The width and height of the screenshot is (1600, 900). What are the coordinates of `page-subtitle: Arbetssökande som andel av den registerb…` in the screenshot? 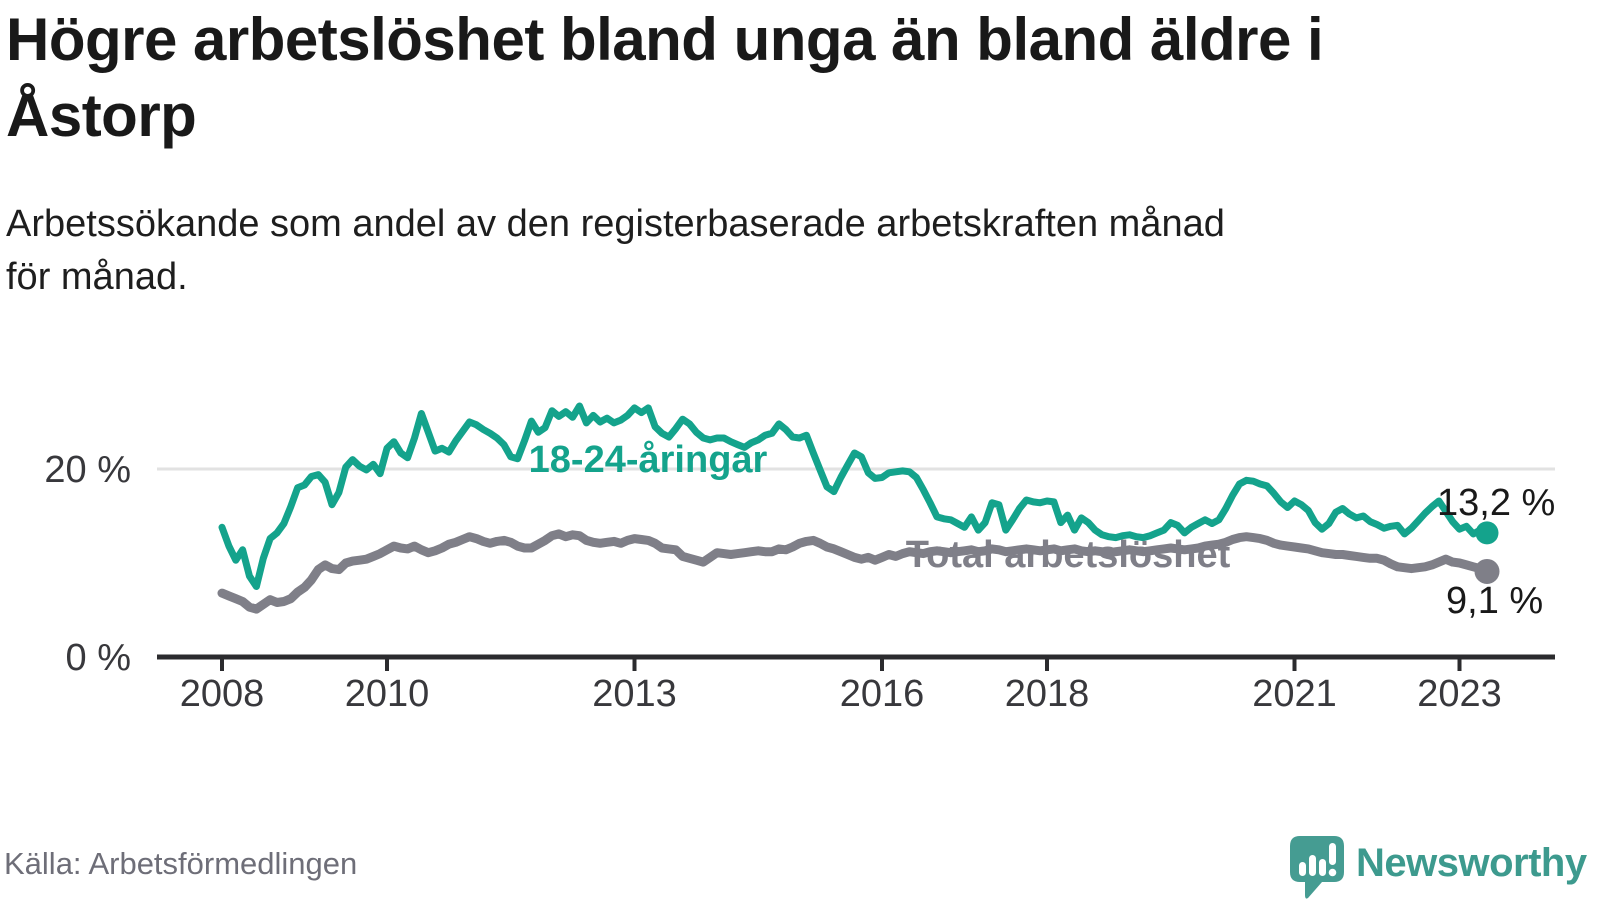 It's located at (615, 251).